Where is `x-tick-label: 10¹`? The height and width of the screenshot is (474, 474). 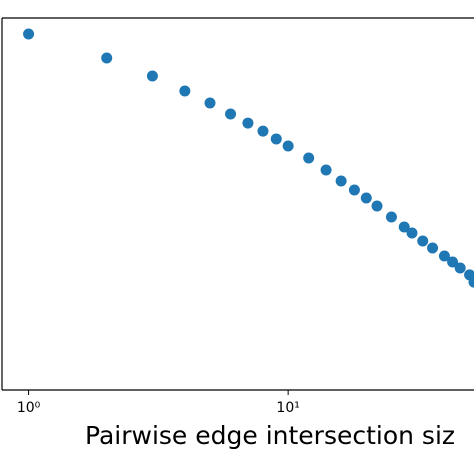 x-tick-label: 10¹ is located at coordinates (287, 408).